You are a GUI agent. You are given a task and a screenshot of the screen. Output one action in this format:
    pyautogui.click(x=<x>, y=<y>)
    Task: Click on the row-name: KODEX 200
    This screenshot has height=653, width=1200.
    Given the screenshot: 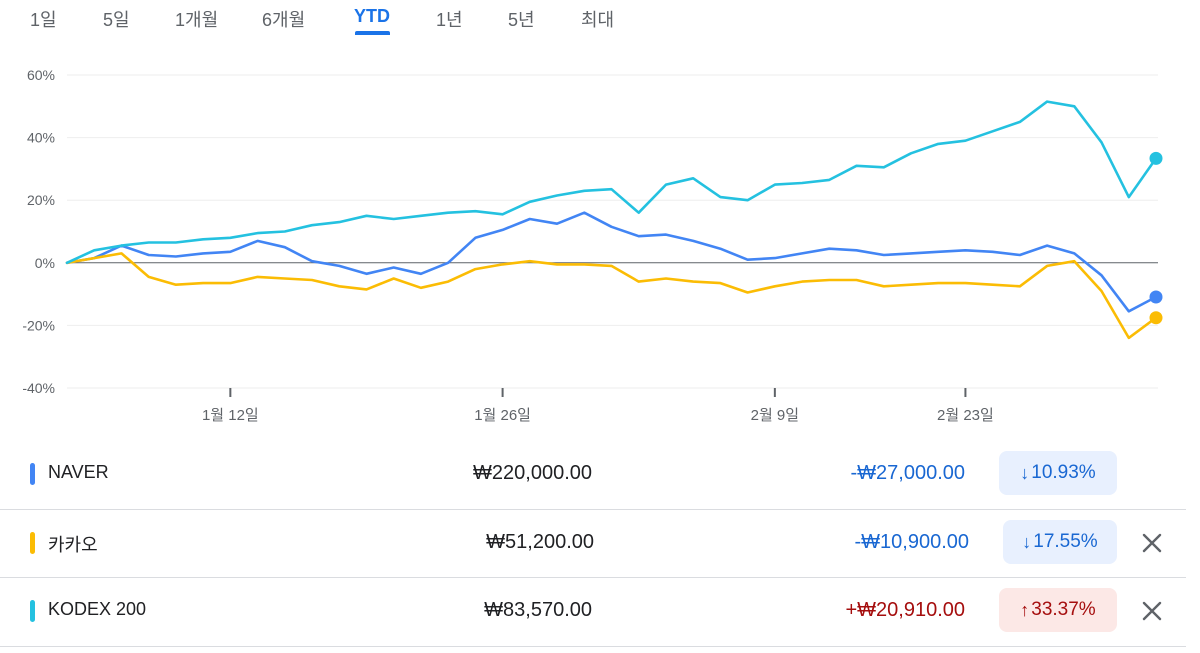 What is the action you would take?
    pyautogui.click(x=97, y=609)
    